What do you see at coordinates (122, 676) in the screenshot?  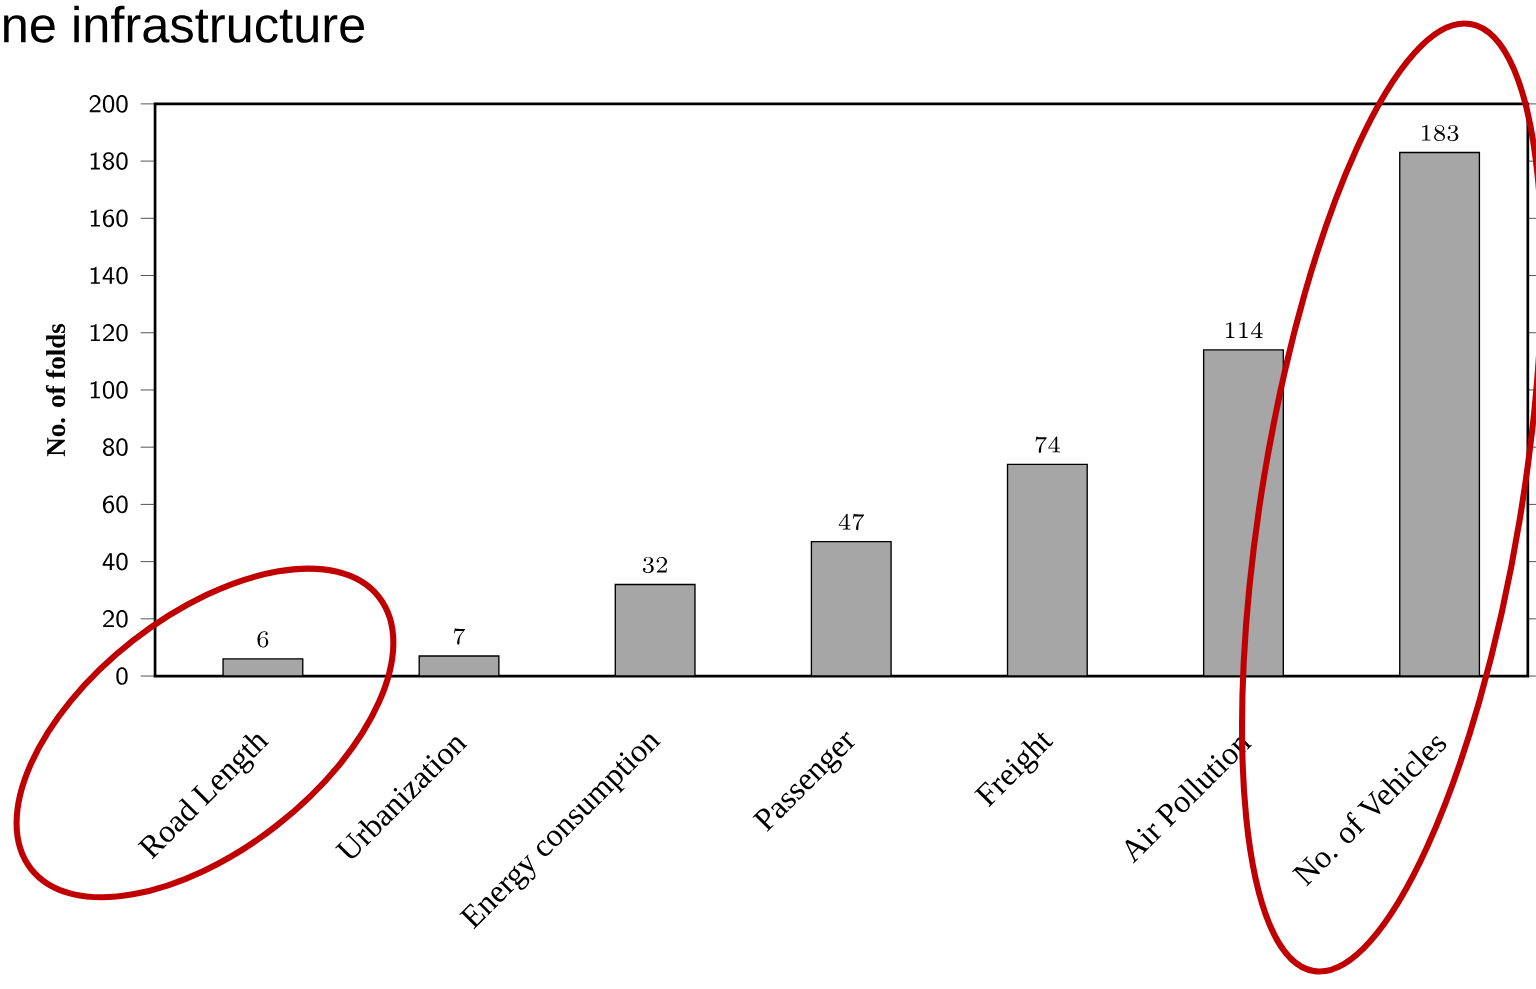 I see `y-tick-label: 0` at bounding box center [122, 676].